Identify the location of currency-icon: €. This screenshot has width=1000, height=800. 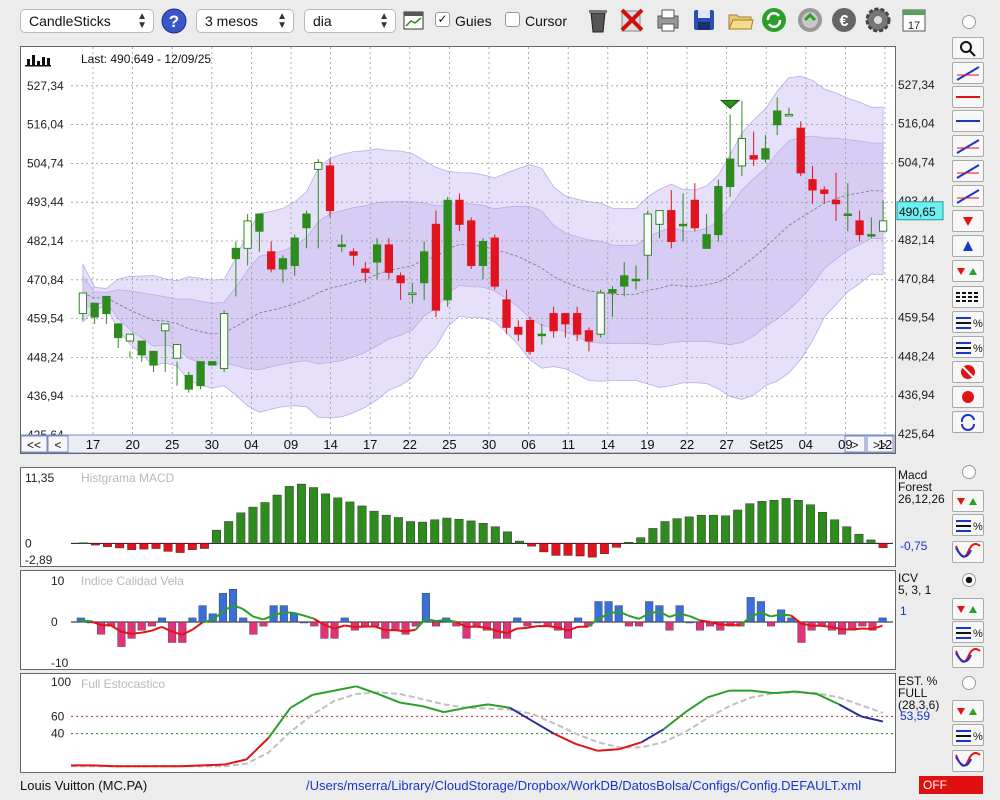
(844, 20).